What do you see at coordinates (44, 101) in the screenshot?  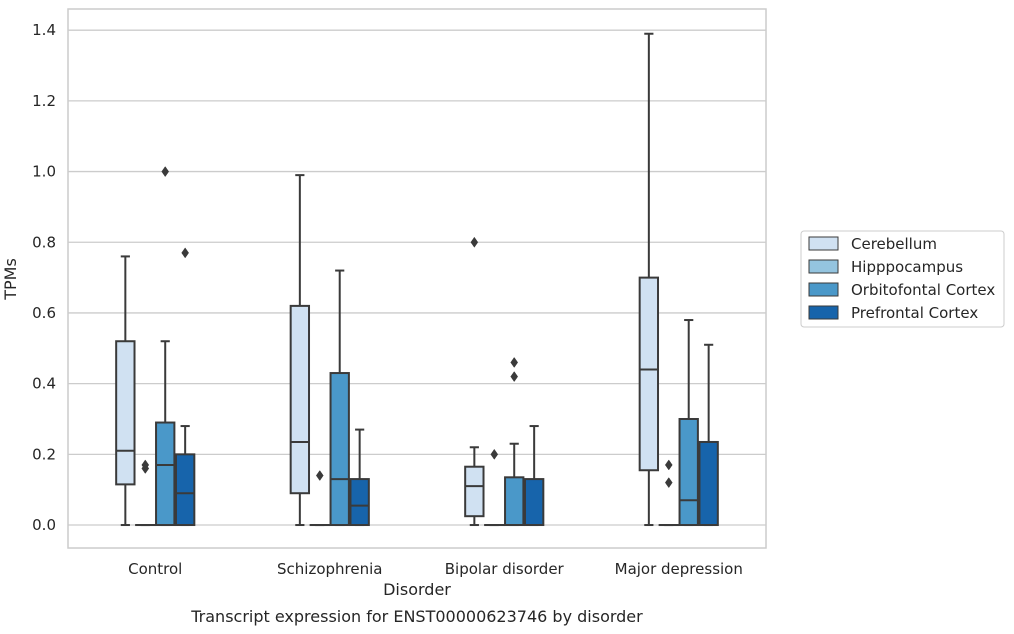 I see `y-tick-label: 1.2` at bounding box center [44, 101].